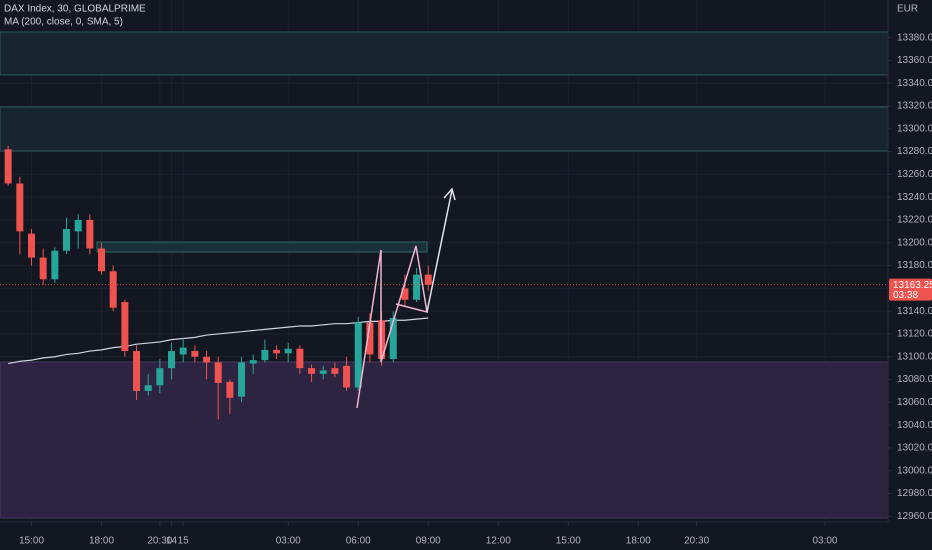 The width and height of the screenshot is (932, 550). What do you see at coordinates (358, 541) in the screenshot?
I see `x-tick-label: 06:00` at bounding box center [358, 541].